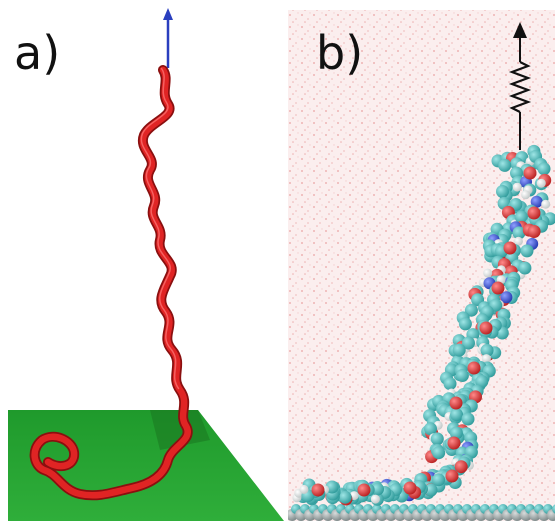 Image resolution: width=555 pixels, height=521 pixels. Describe the element at coordinates (180, 430) in the screenshot. I see `surface-shadow` at that location.